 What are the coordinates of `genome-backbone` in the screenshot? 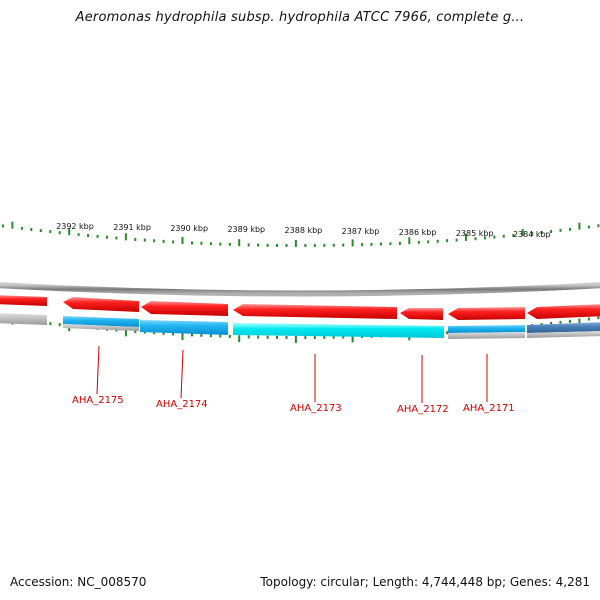 It's located at (300, 289).